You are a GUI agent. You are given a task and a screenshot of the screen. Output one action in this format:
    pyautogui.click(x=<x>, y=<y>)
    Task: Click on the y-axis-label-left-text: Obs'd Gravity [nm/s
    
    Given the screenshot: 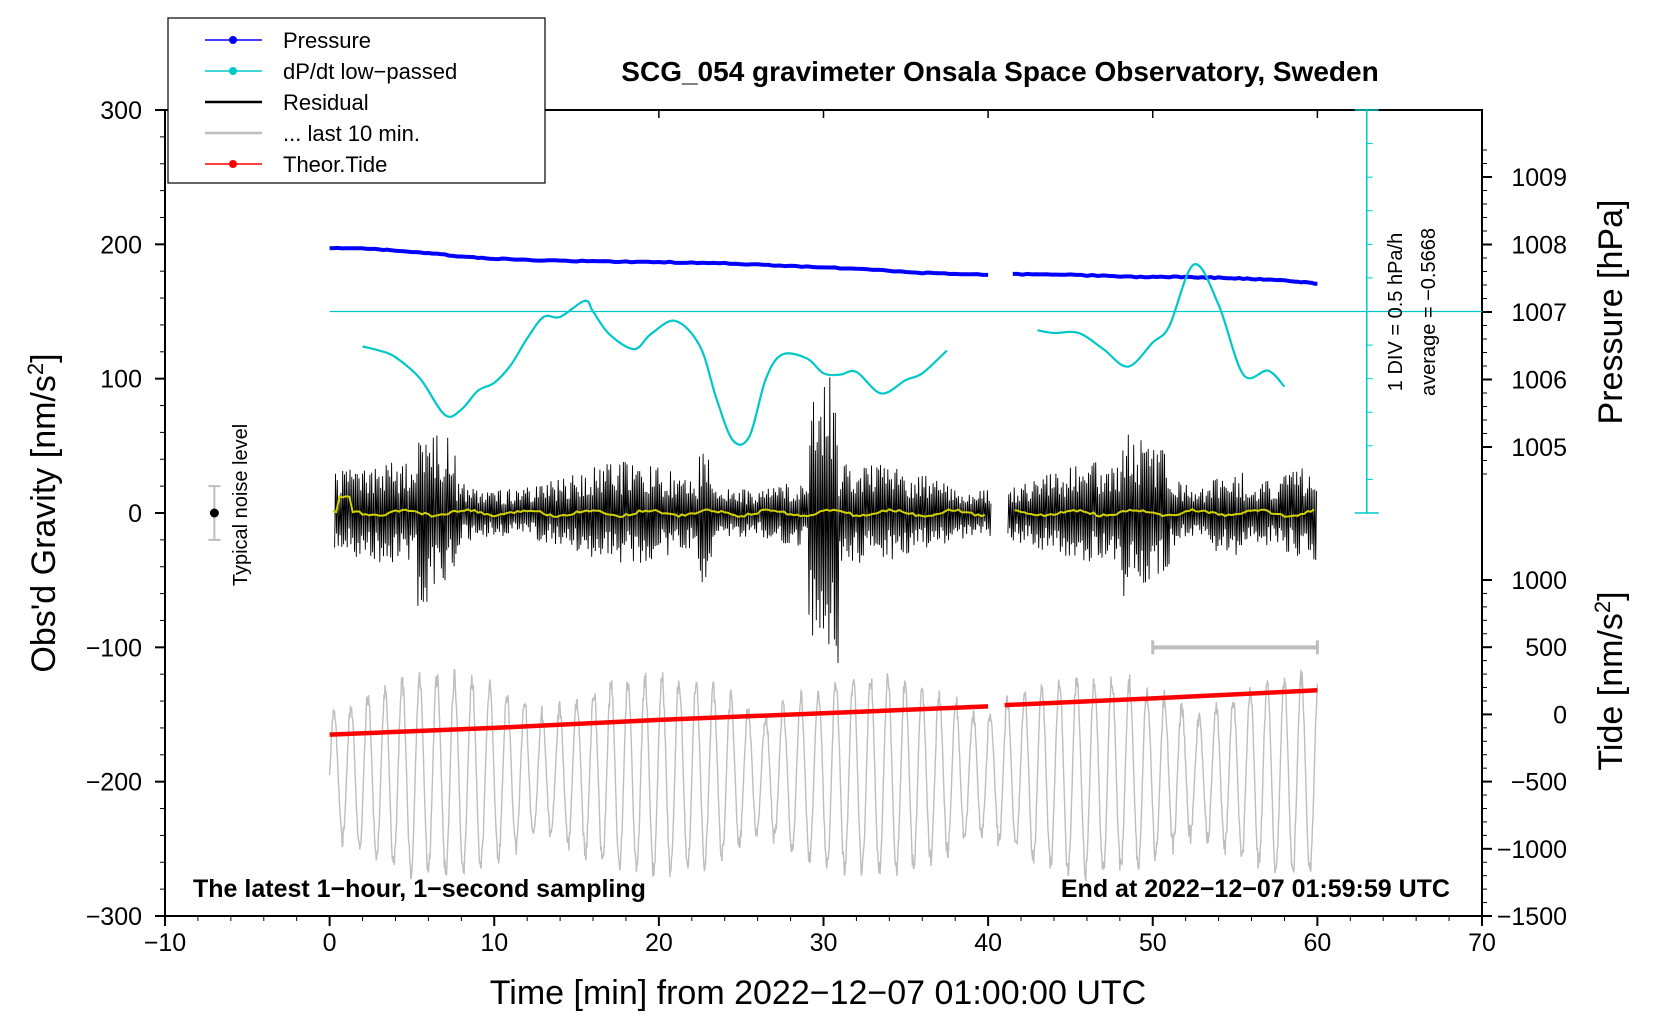 What is the action you would take?
    pyautogui.click(x=44, y=523)
    